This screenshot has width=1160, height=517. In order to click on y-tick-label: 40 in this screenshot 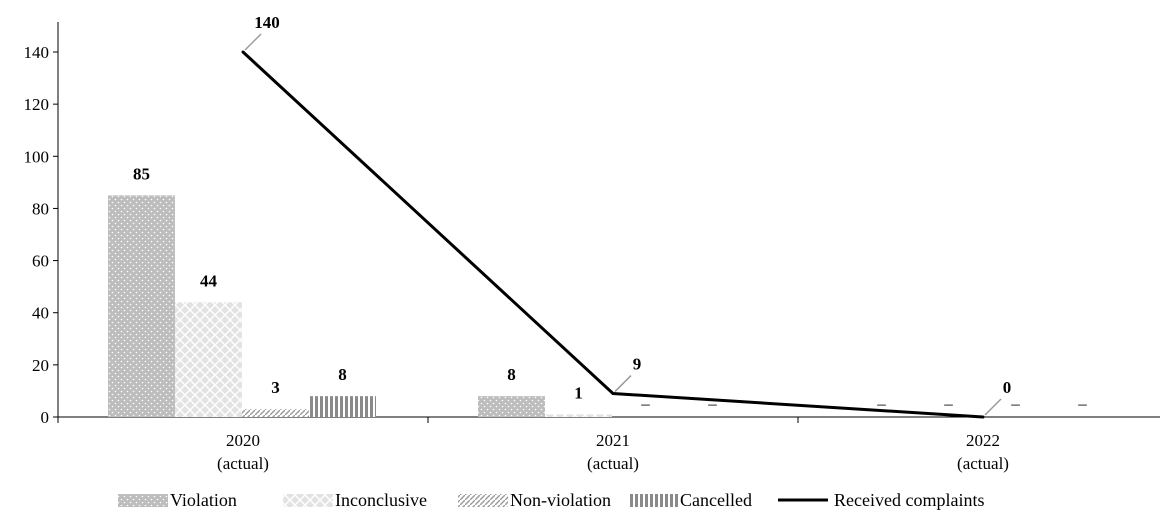, I will do `click(40, 313)`.